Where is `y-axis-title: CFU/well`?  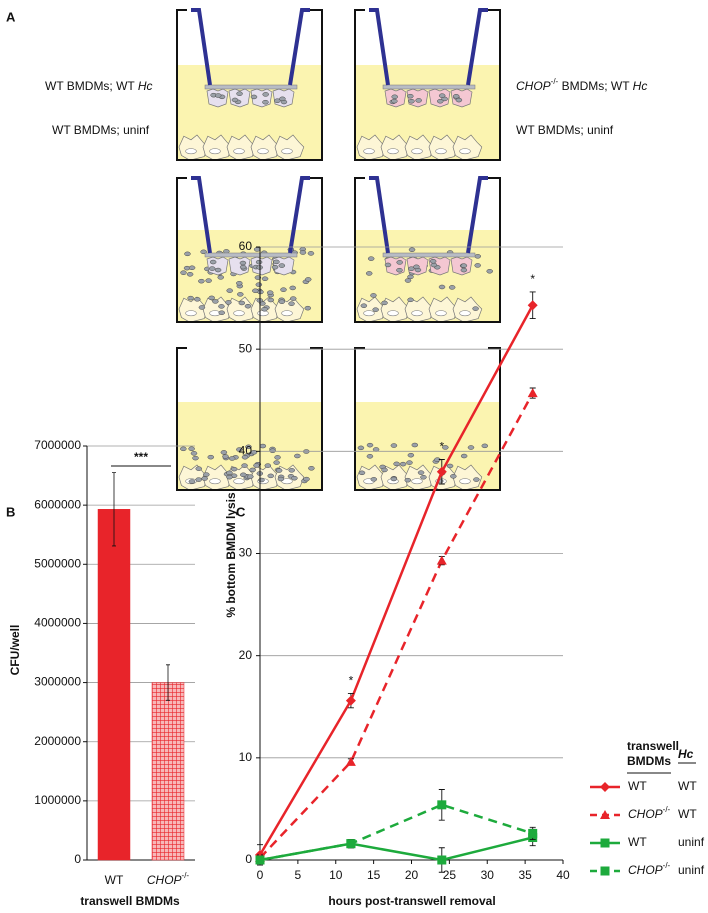
y-axis-title: CFU/well is located at coordinates (15, 650).